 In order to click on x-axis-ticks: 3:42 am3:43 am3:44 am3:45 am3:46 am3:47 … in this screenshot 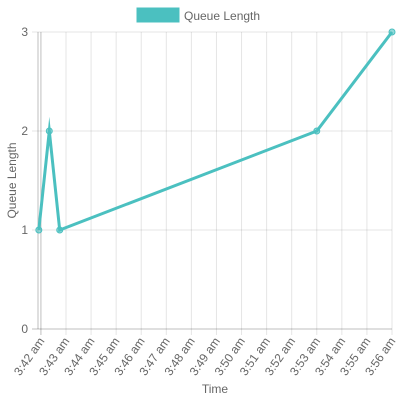, I will do `click(204, 357)`.